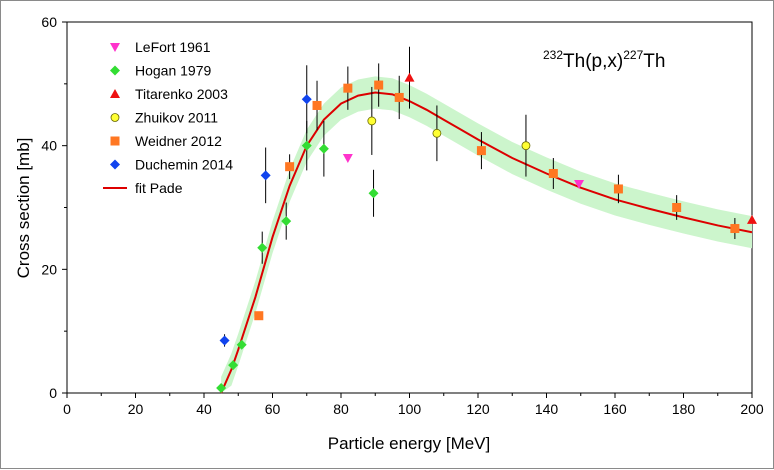  Describe the element at coordinates (593, 61) in the screenshot. I see `reaction-mid: Th(p,x)` at that location.